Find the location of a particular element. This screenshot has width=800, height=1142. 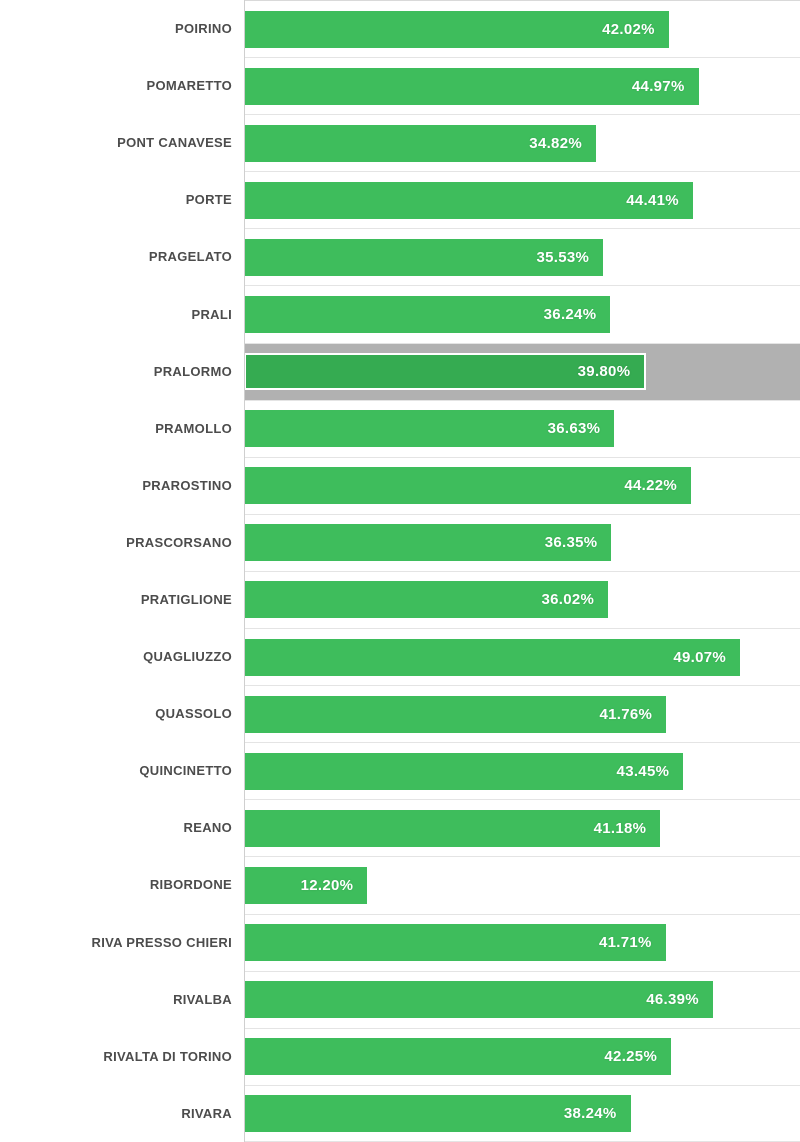

category-label-cell: PRAROSTINO is located at coordinates (122, 485).